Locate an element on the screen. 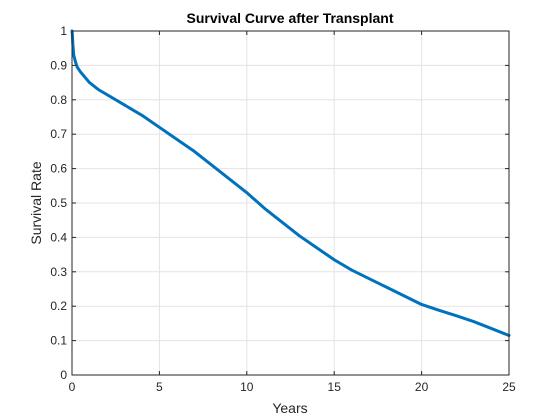 This screenshot has width=560, height=420. x-axis-label: Years is located at coordinates (289, 408).